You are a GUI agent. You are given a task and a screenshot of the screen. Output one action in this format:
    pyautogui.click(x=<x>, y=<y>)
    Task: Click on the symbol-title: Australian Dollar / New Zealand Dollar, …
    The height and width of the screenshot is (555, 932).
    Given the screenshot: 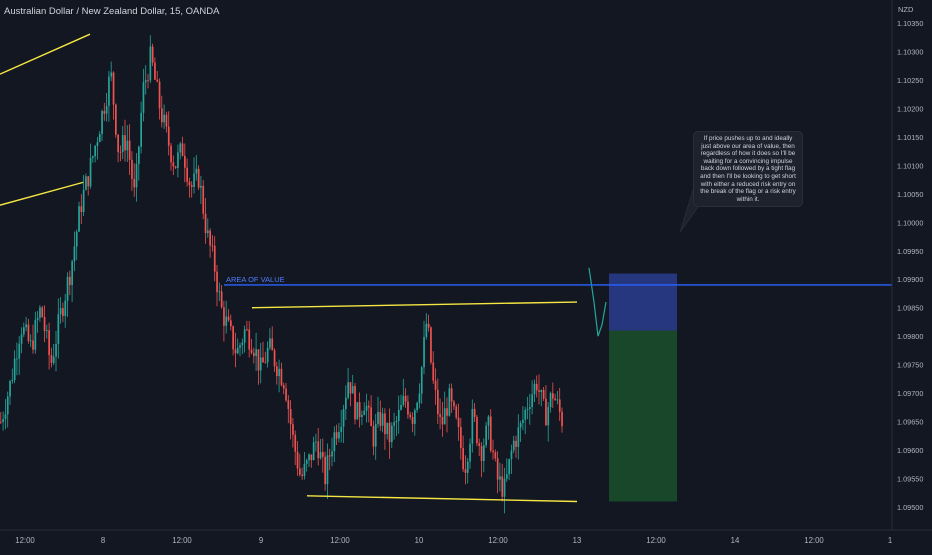 What is the action you would take?
    pyautogui.click(x=112, y=11)
    